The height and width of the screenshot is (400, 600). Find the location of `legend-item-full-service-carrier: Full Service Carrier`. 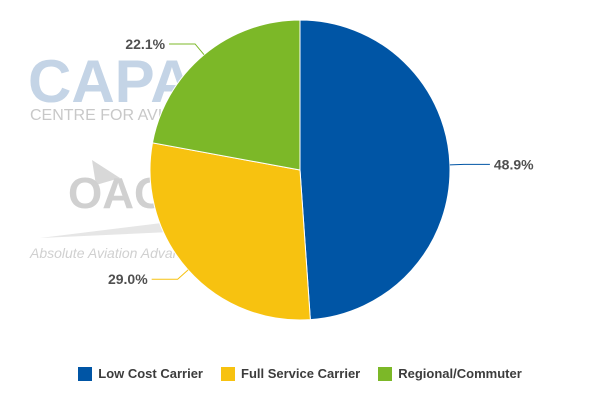

legend-item-full-service-carrier: Full Service Carrier is located at coordinates (290, 373).